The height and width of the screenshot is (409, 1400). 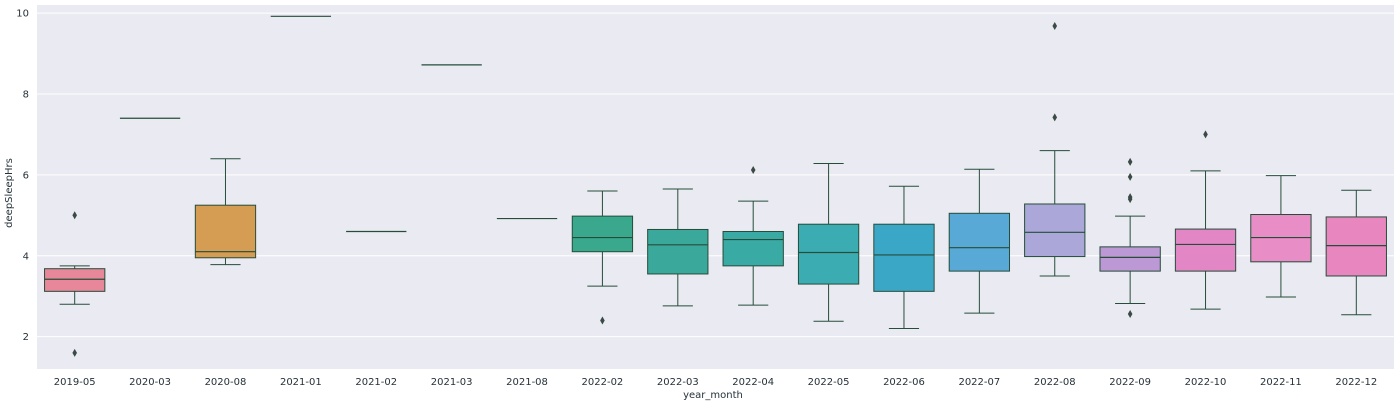 I want to click on x-tick-label: 2022-09, so click(x=1130, y=382).